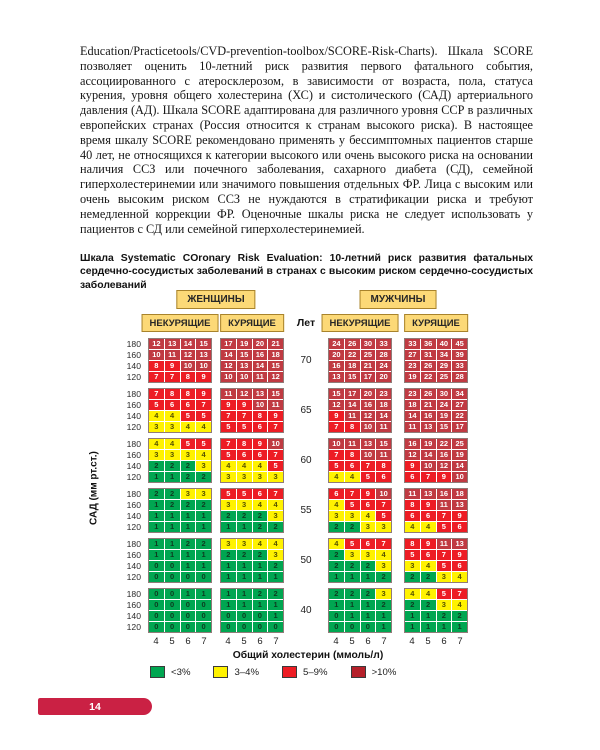  Describe the element at coordinates (412, 405) in the screenshot. I see `risk-cell: 18` at that location.